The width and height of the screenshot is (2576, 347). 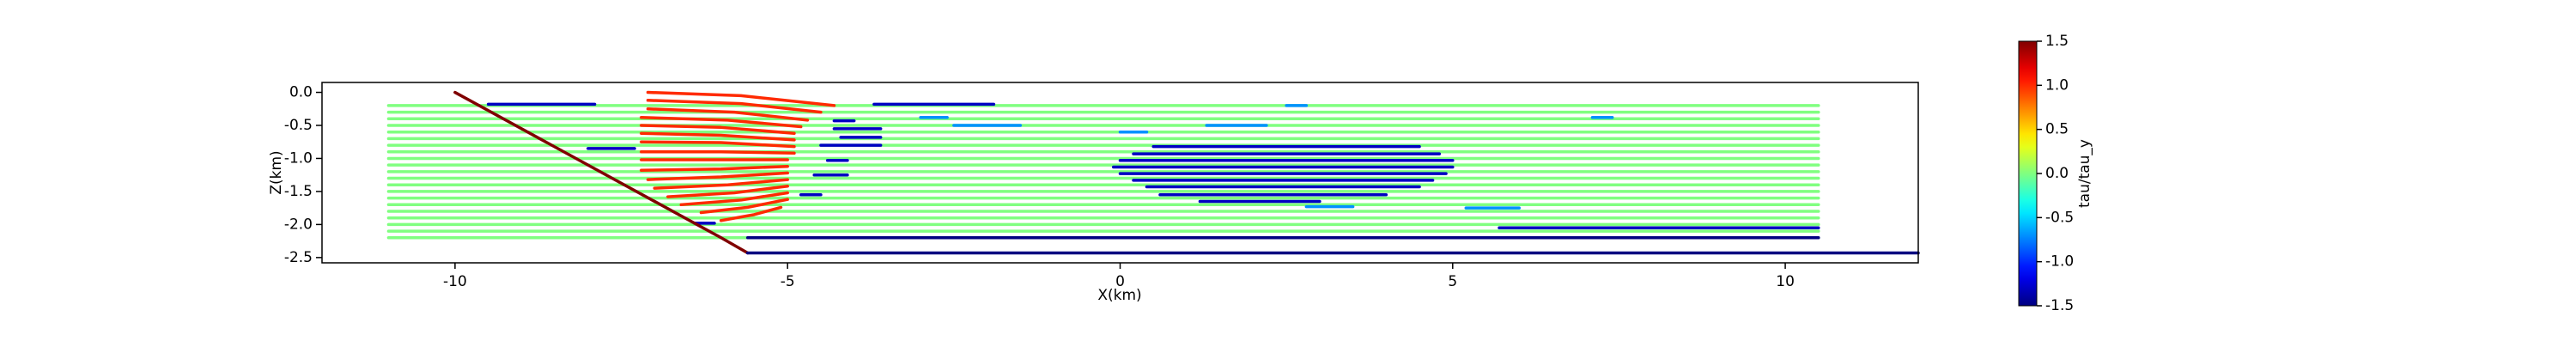 What do you see at coordinates (2057, 41) in the screenshot?
I see `colorbar-tick-label: 1.5` at bounding box center [2057, 41].